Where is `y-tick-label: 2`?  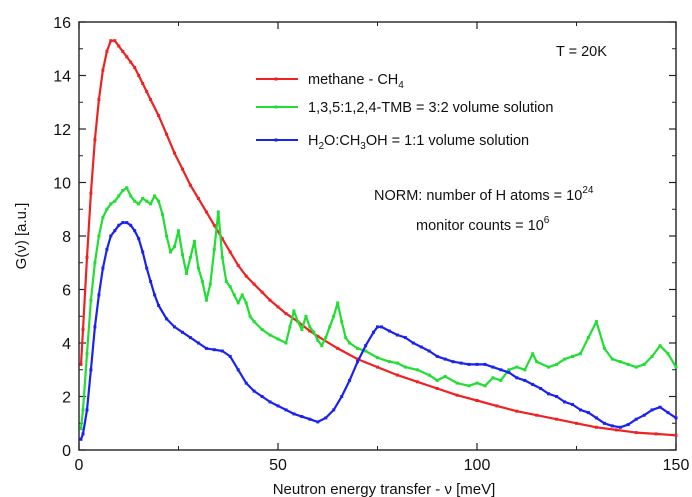
y-tick-label: 2 is located at coordinates (66, 398).